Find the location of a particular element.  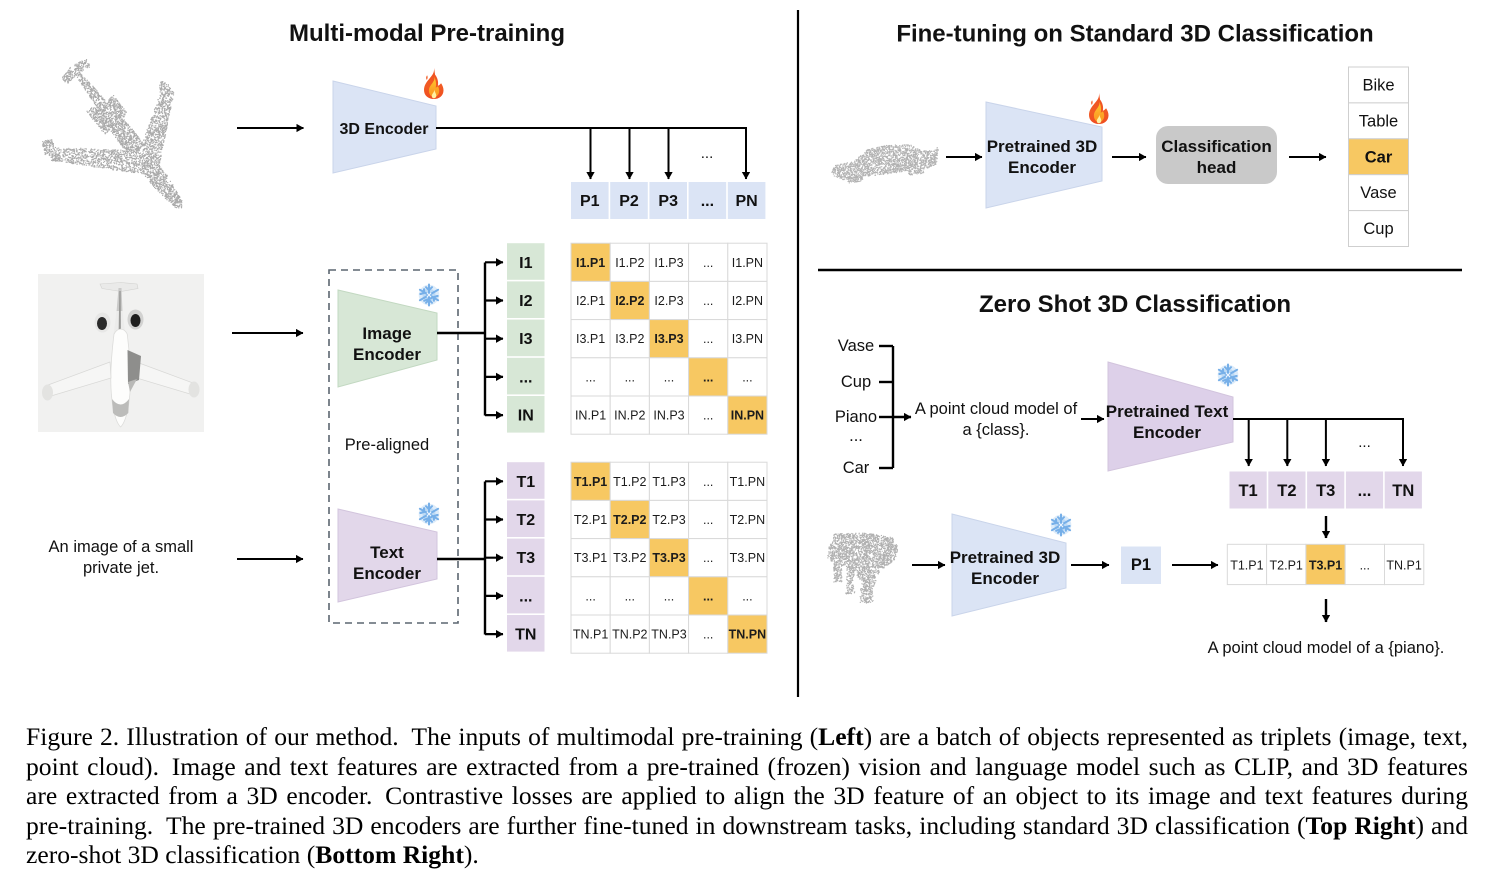

svg-text: T1.P3 is located at coordinates (668, 482).